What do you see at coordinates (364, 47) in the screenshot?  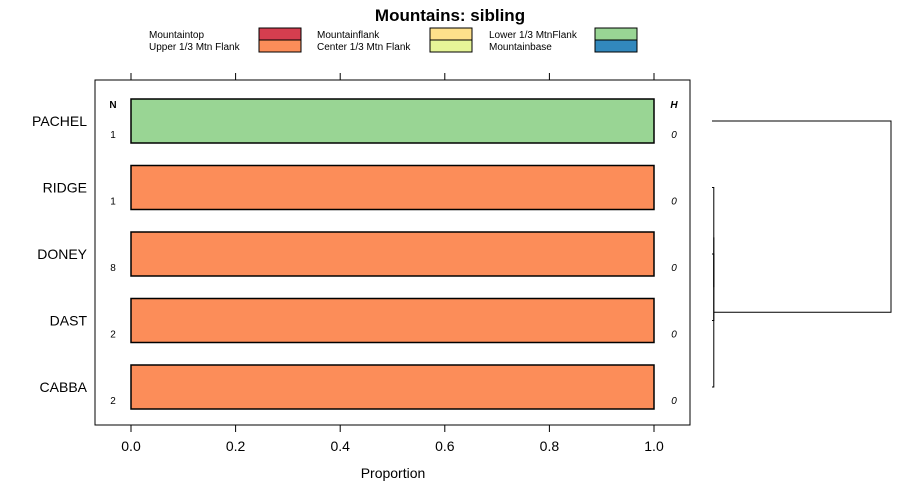 I see `legend-label-center-1-3-mtn-flank: Center 1/3 Mtn Flank` at bounding box center [364, 47].